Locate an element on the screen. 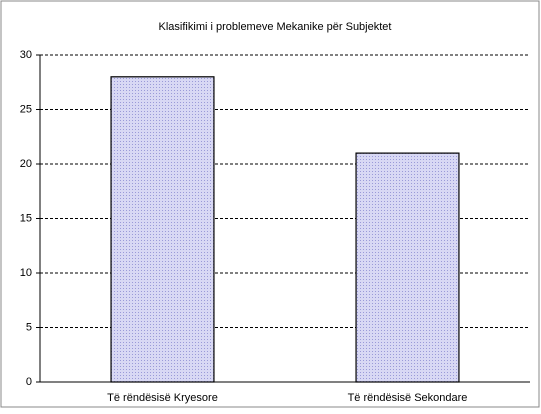  y-tick-label: 15 is located at coordinates (26, 218).